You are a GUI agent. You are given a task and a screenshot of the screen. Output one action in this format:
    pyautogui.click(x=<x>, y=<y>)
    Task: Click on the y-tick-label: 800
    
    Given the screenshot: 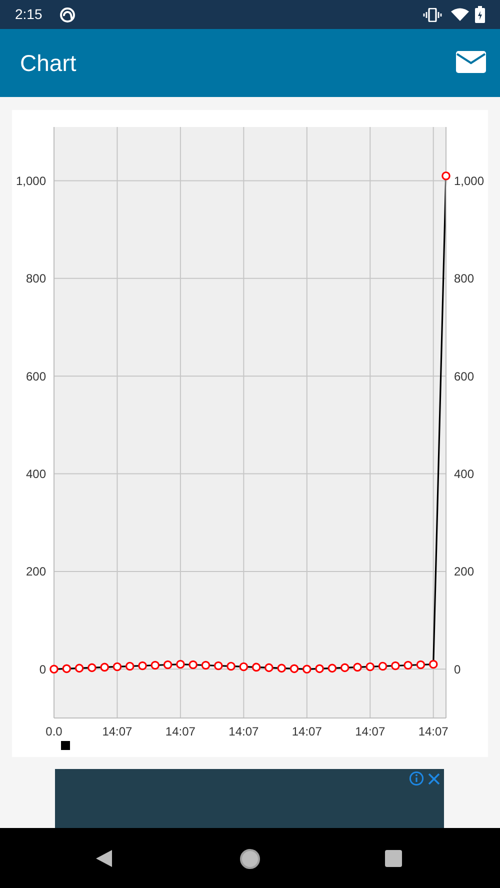 What is the action you would take?
    pyautogui.click(x=36, y=279)
    